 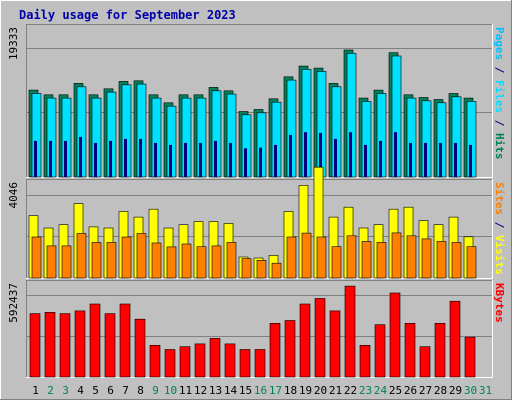 I want to click on day-label-18: 18, so click(x=290, y=390).